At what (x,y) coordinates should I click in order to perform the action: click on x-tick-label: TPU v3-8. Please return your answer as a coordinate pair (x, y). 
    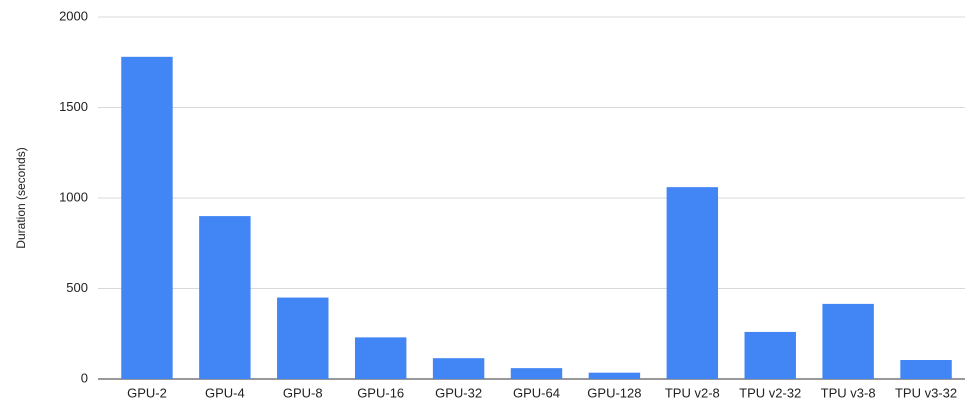
    Looking at the image, I should click on (848, 392).